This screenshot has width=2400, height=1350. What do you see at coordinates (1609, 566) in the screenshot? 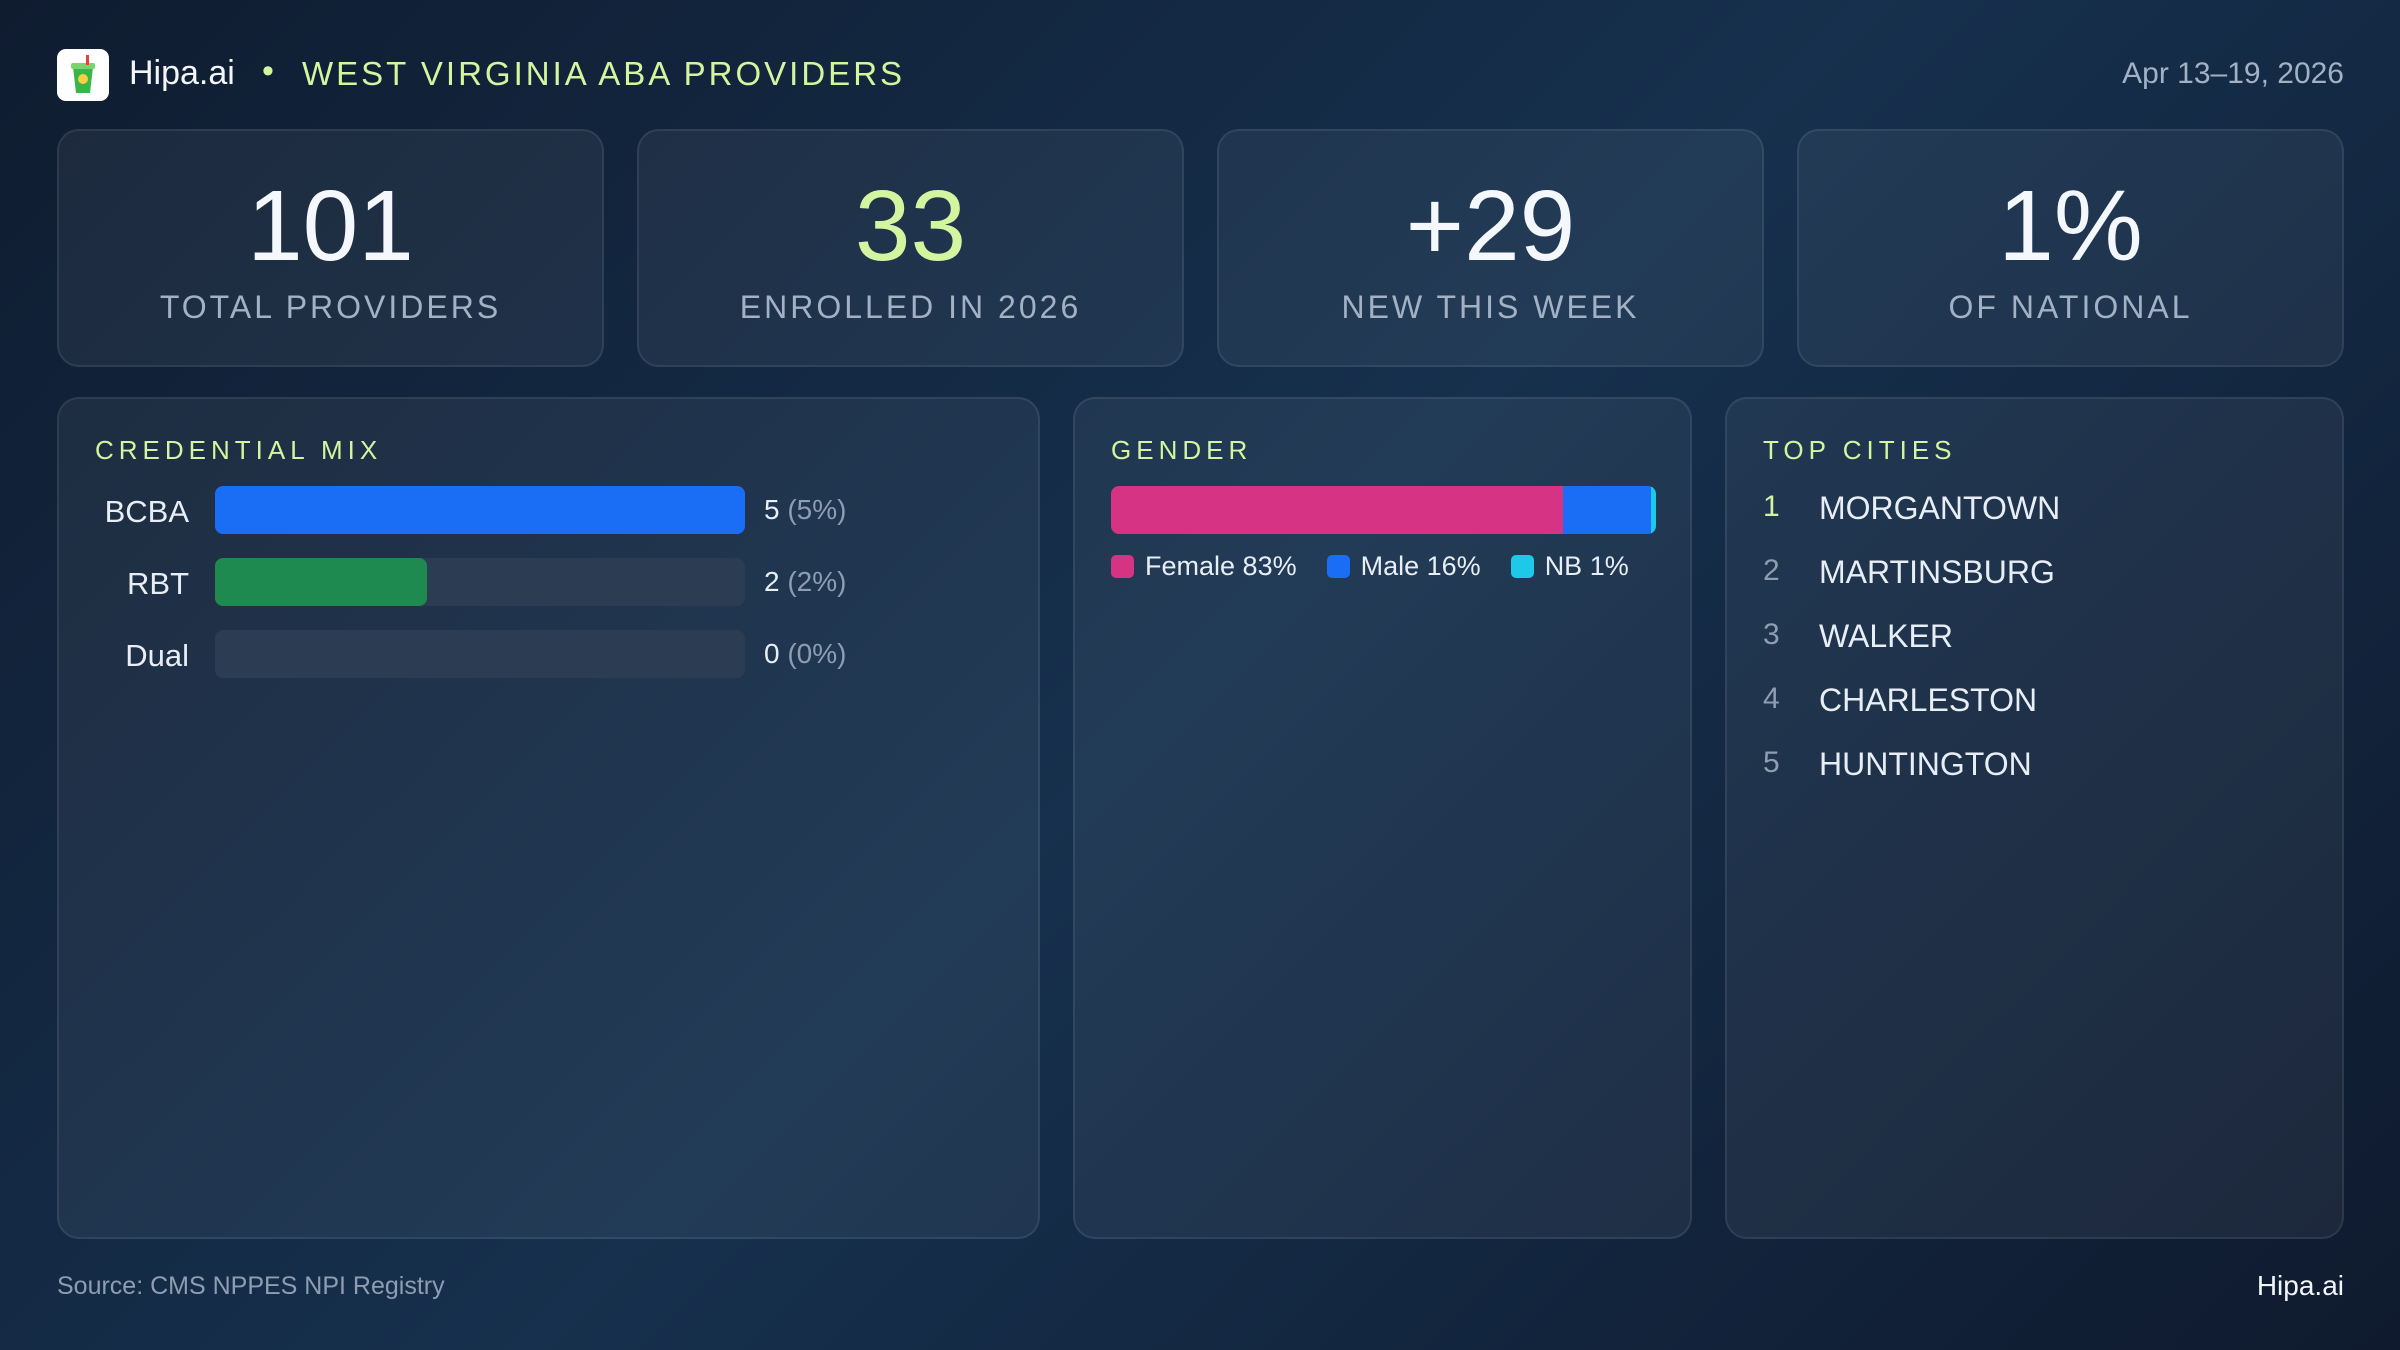
I see `legend-value: 1%` at bounding box center [1609, 566].